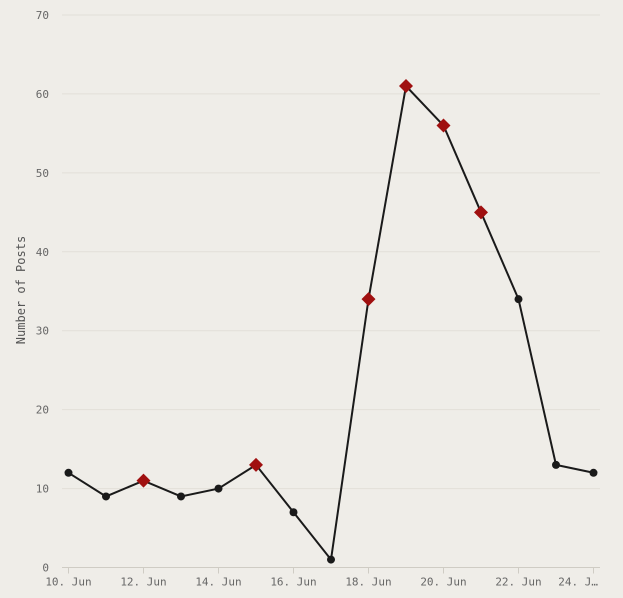  I want to click on x-tick-label: 22. Jun, so click(518, 582).